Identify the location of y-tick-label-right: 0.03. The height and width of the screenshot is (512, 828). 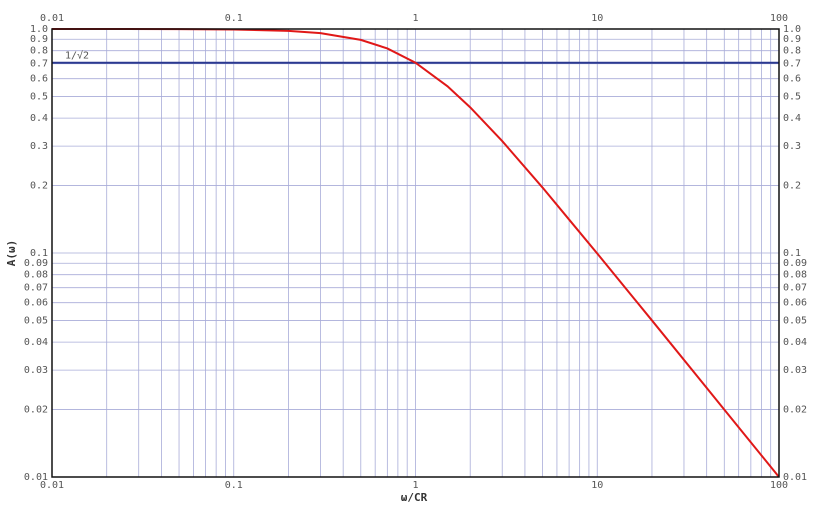
(795, 370).